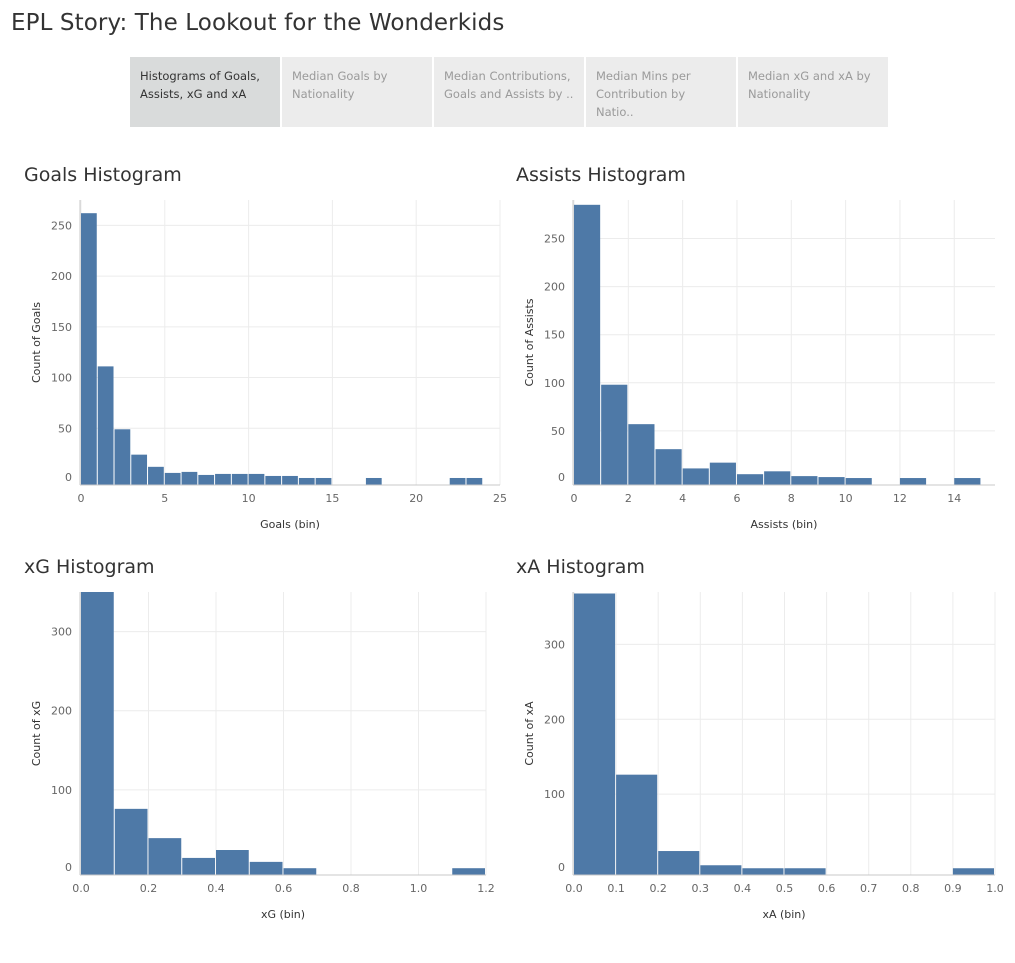  I want to click on story-point-median-xg-xa: Median xG and xA by Nationality, so click(813, 92).